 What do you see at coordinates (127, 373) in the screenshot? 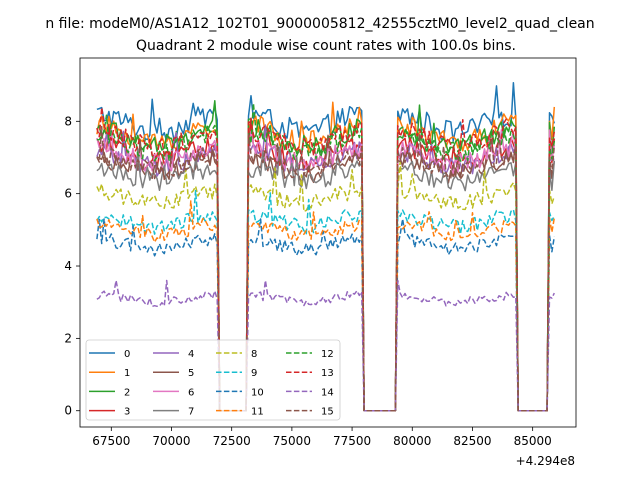
I see `legend-label-1: 1` at bounding box center [127, 373].